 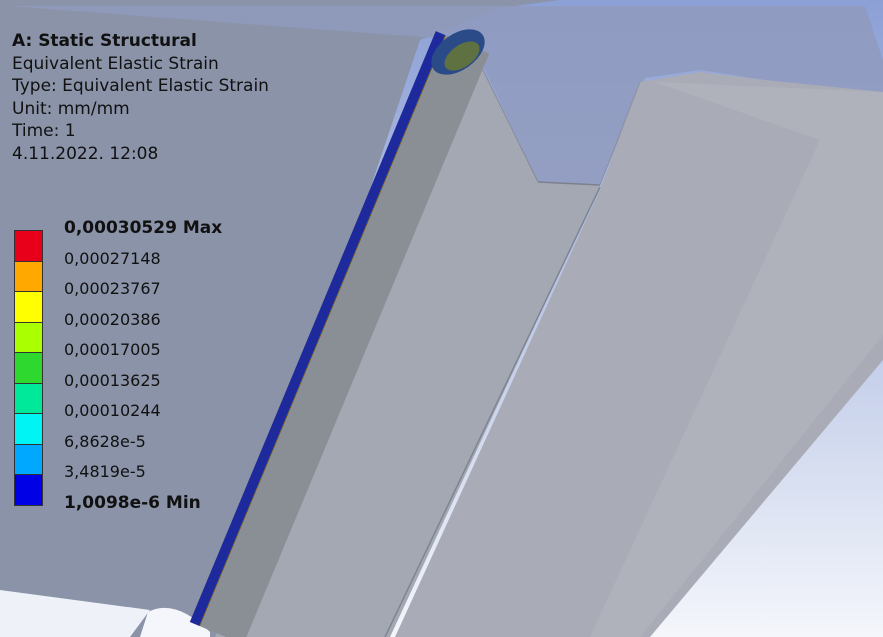 What do you see at coordinates (143, 228) in the screenshot?
I see `legend-max-label: 0,00030529 Max` at bounding box center [143, 228].